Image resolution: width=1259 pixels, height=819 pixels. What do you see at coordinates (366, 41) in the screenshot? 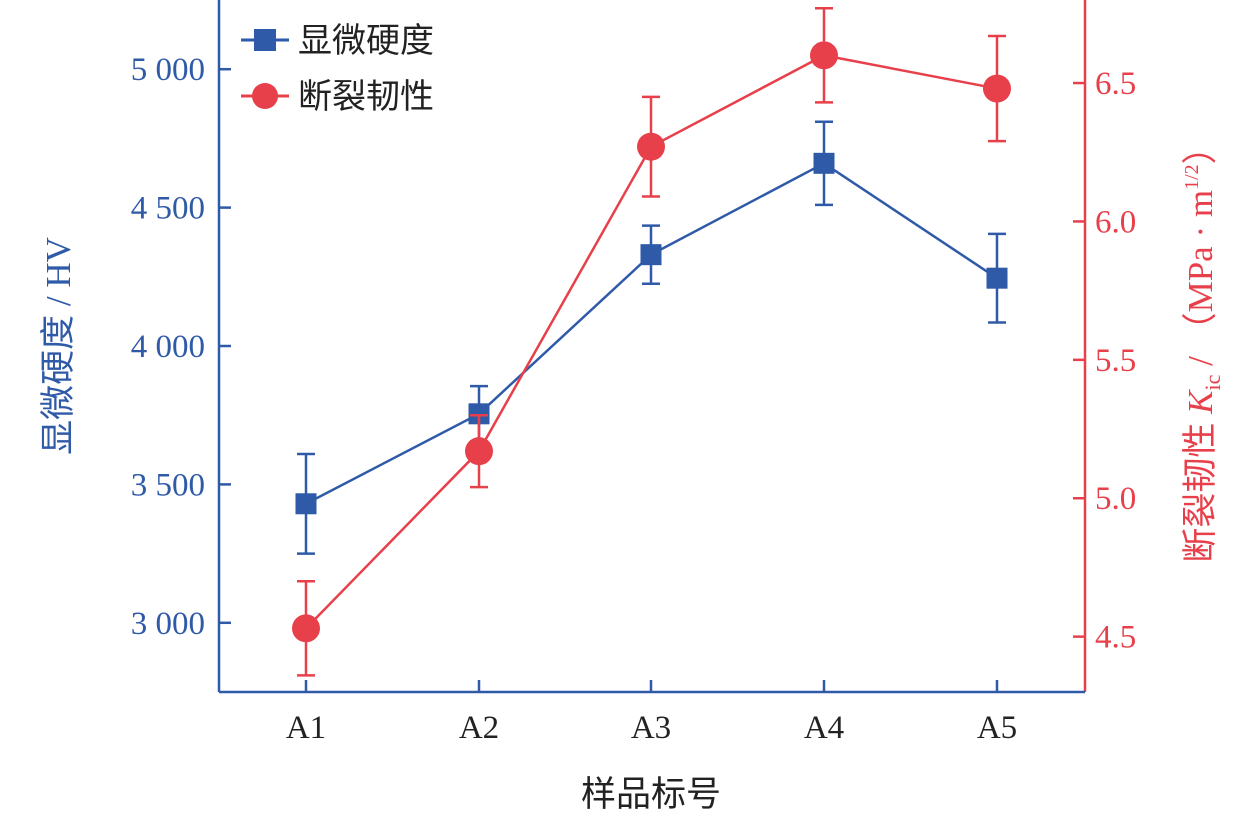
I see `legend-label: 显微硬度` at bounding box center [366, 41].